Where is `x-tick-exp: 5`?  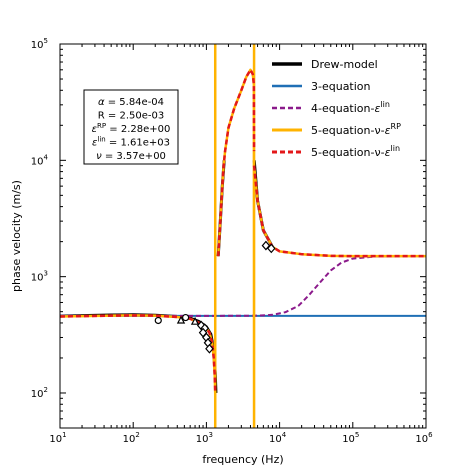
x-tick-exp: 5 is located at coordinates (357, 435).